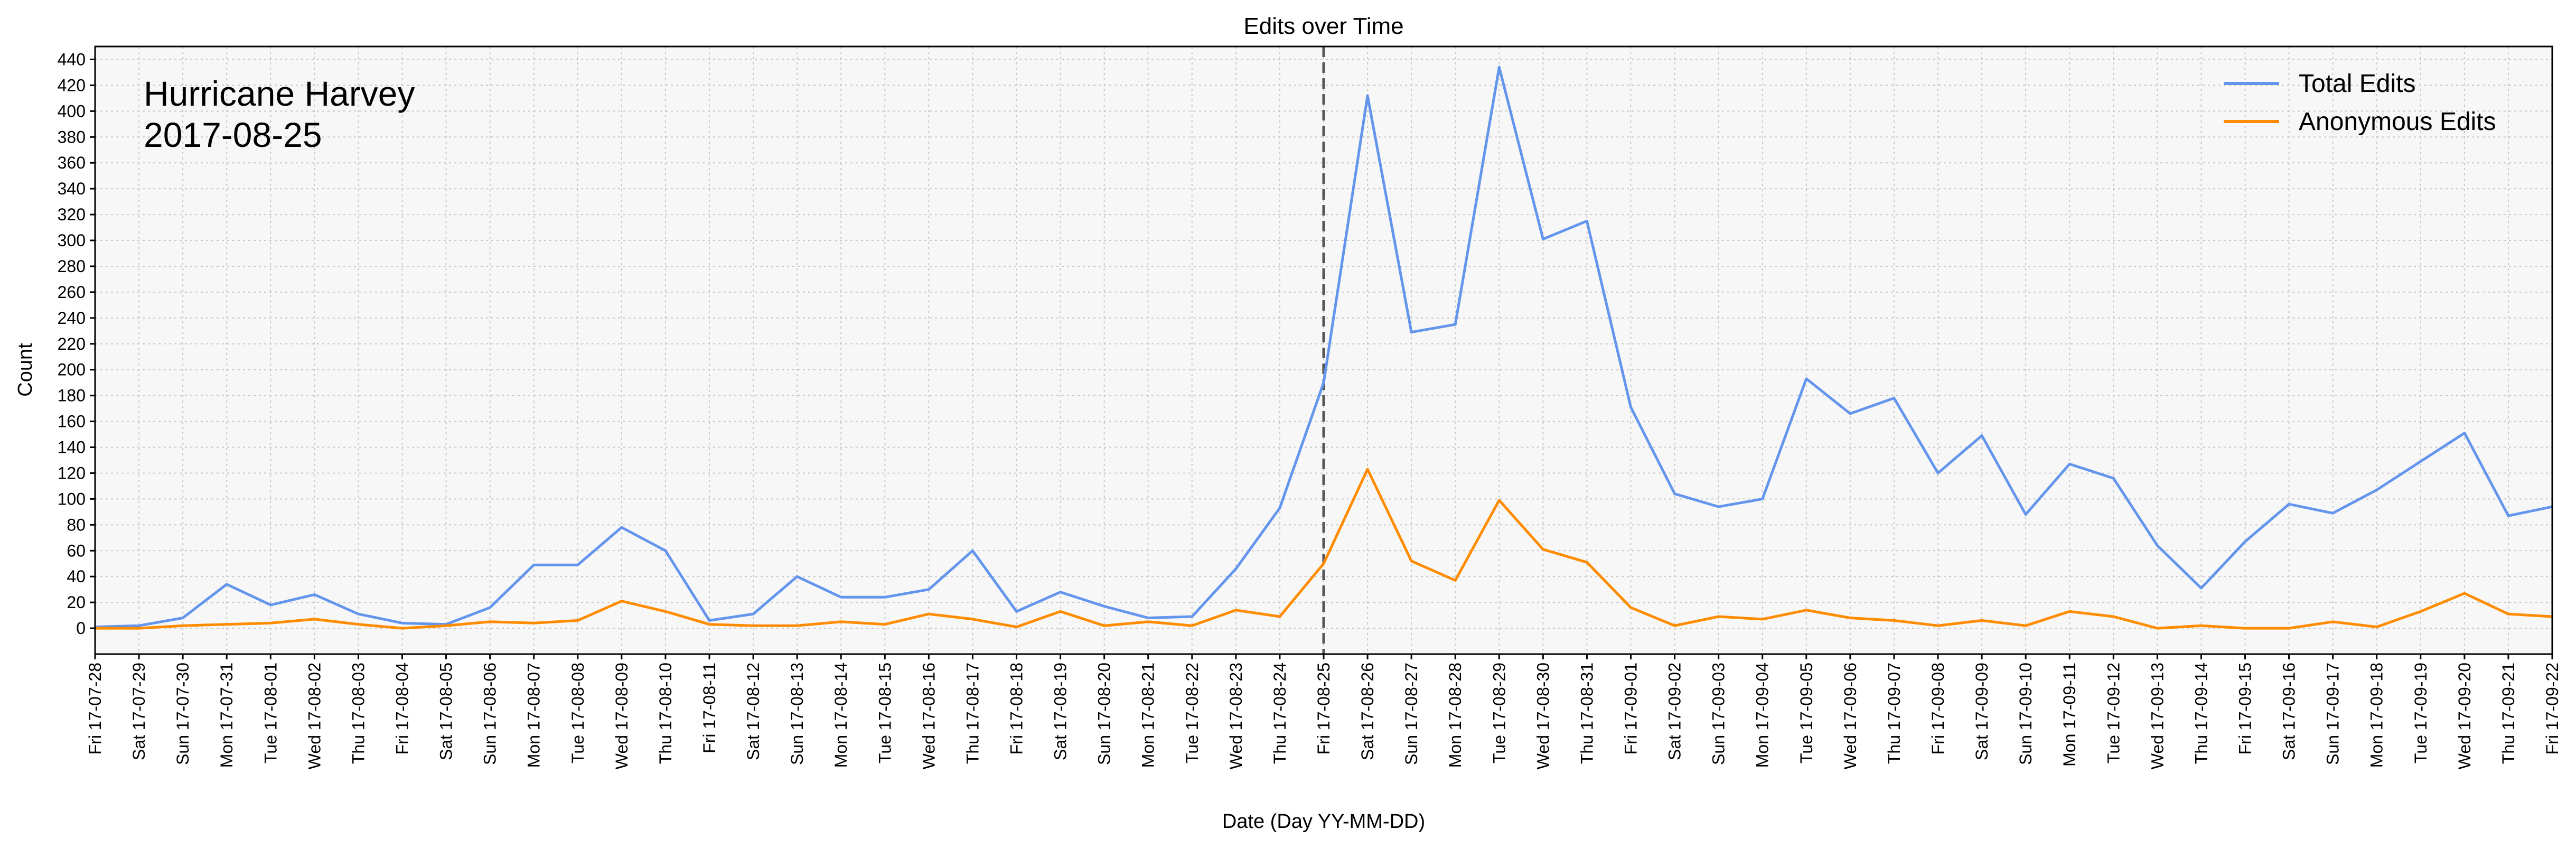 This screenshot has height=848, width=2576. I want to click on x-tick-label: Sat 17-08-26, so click(1367, 711).